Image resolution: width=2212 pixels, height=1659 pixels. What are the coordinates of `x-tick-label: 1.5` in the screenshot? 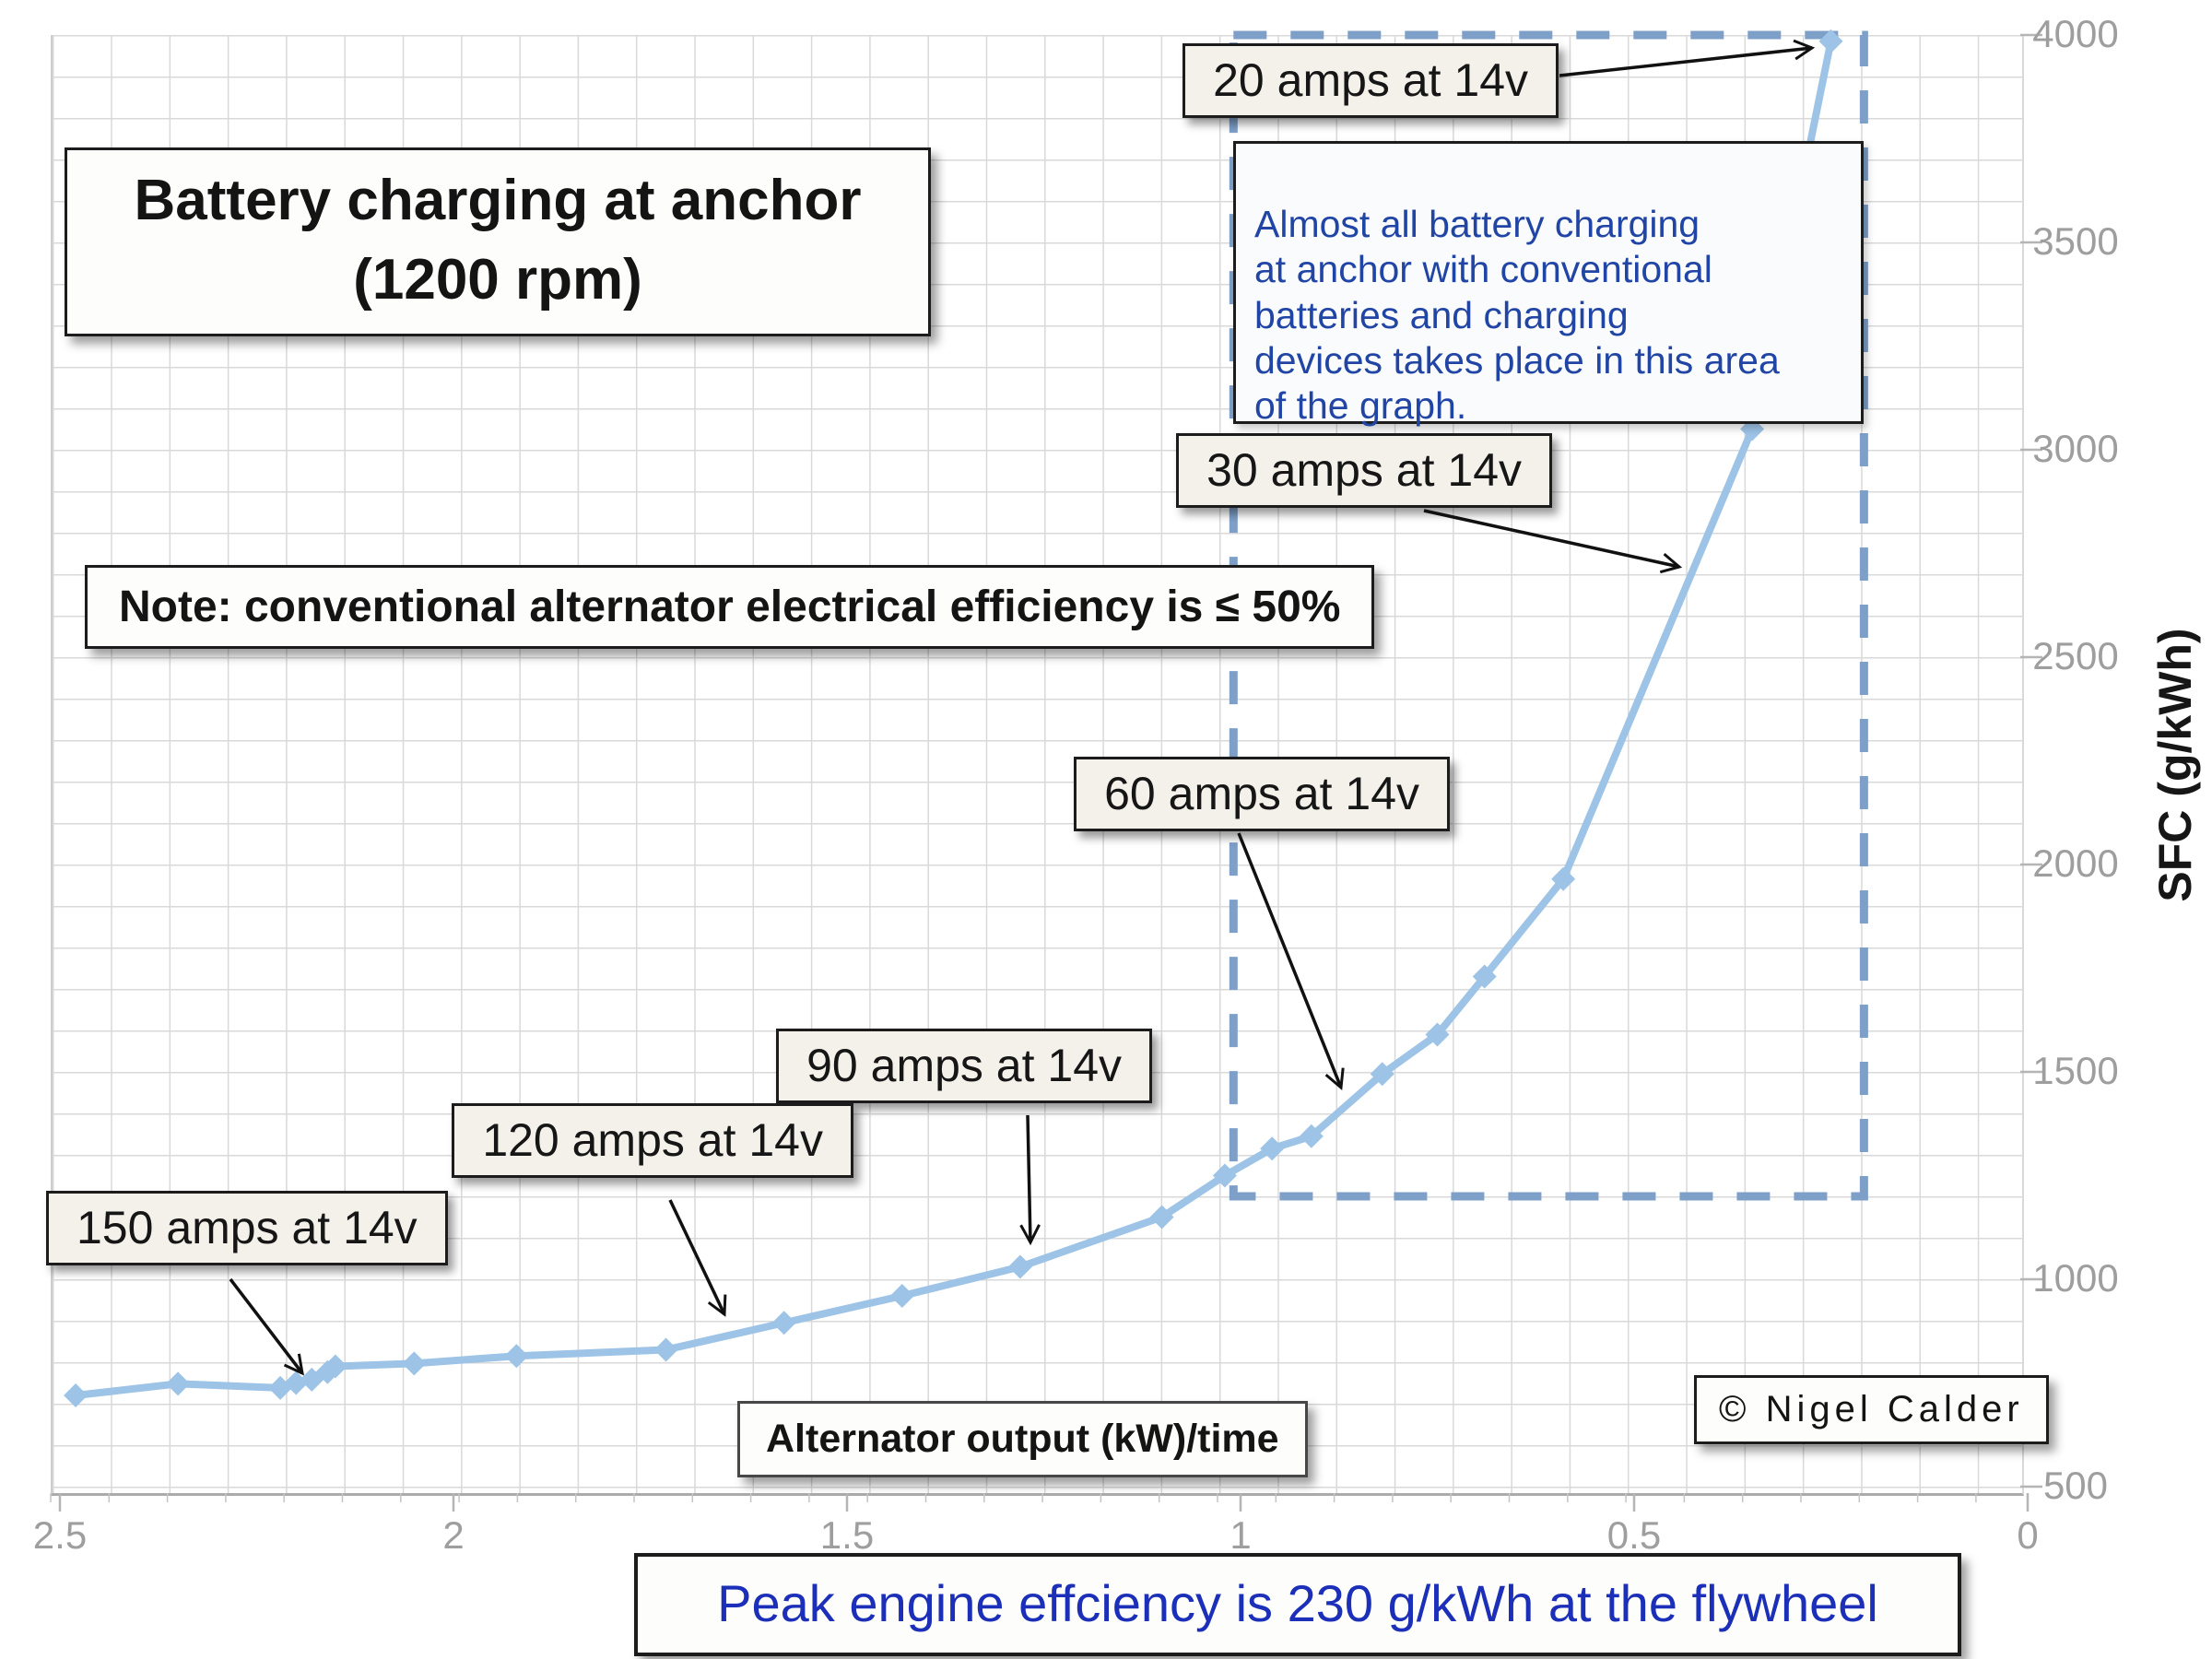 It's located at (847, 1535).